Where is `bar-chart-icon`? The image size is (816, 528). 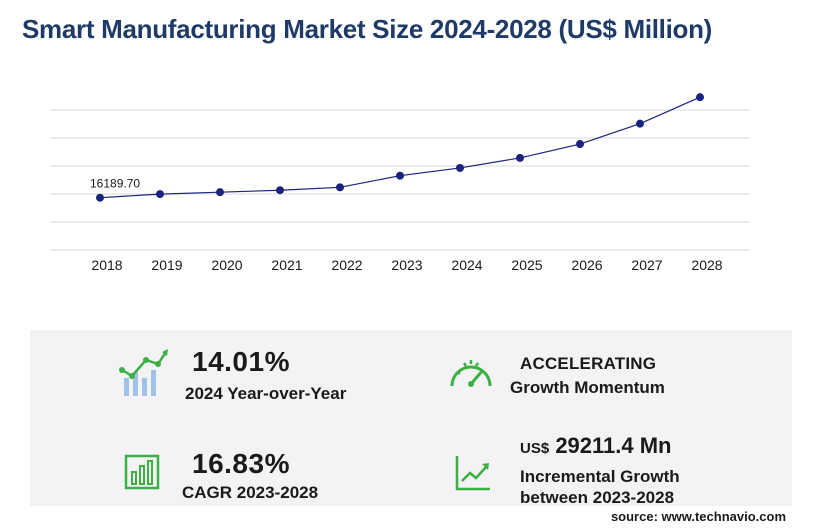 bar-chart-icon is located at coordinates (142, 472).